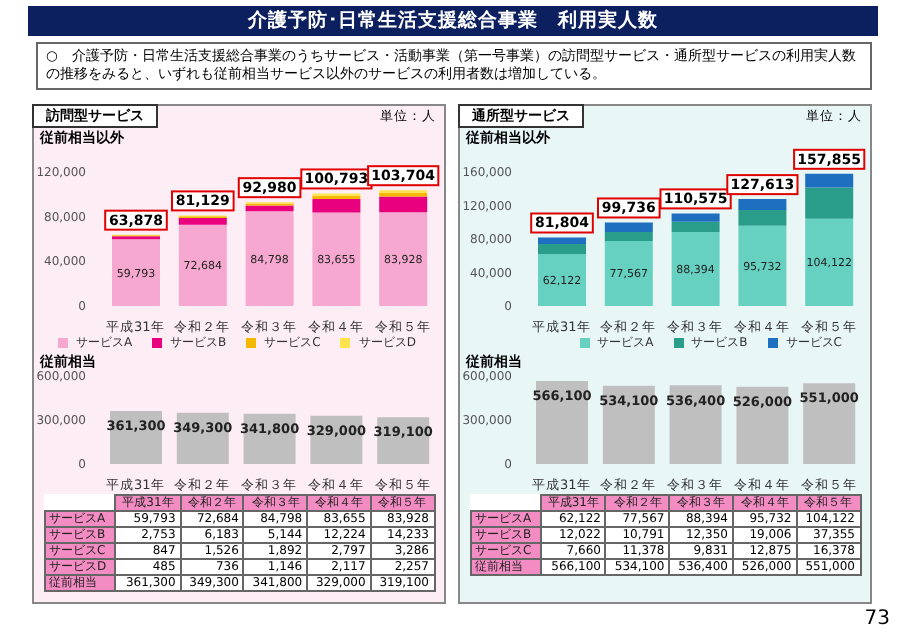 The width and height of the screenshot is (906, 640). What do you see at coordinates (453, 21) in the screenshot?
I see `text: 介護予防･日常生活支援総合事業 利用実人数` at bounding box center [453, 21].